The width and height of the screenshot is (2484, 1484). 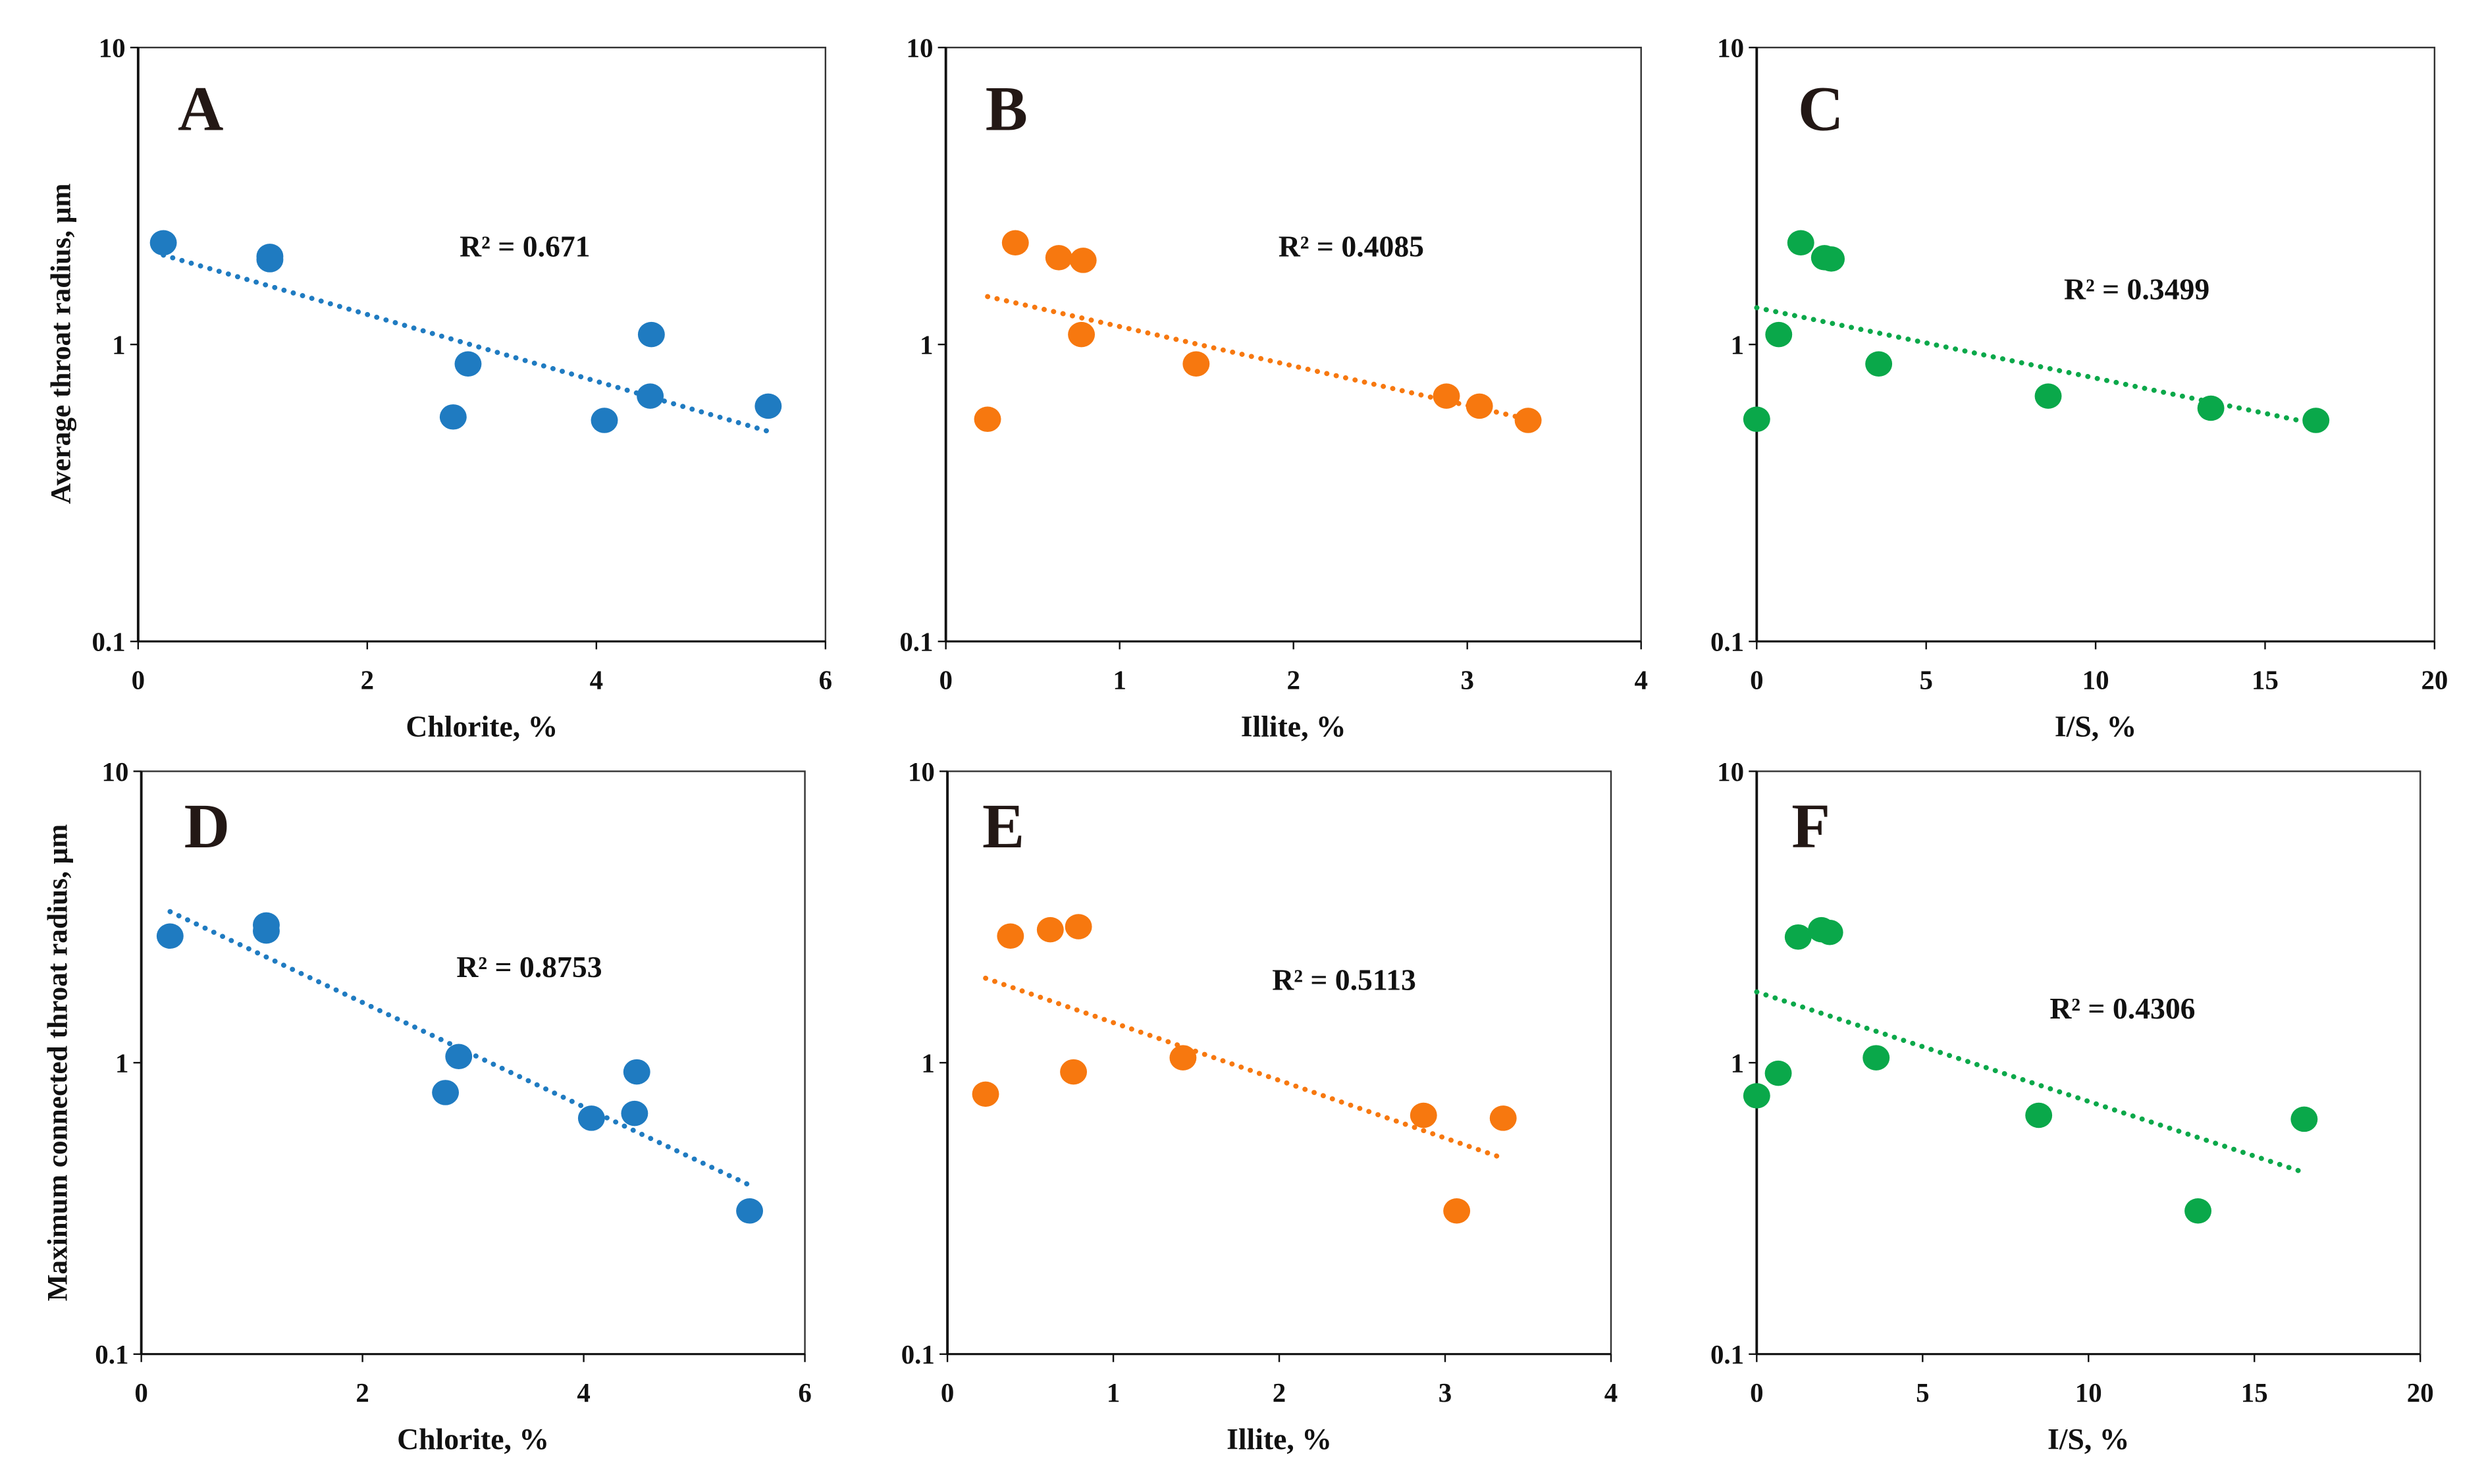 I want to click on panel-letter: B, so click(x=1007, y=108).